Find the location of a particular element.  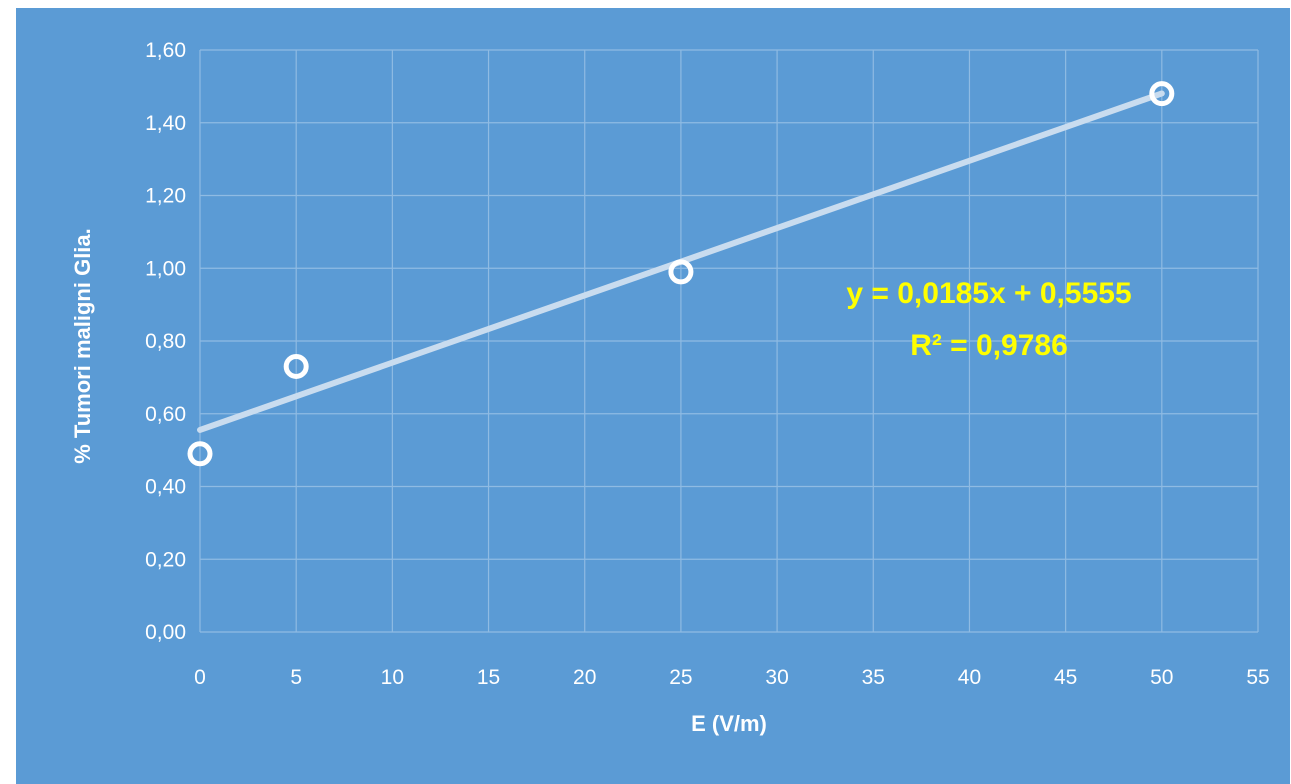

y-tick-label: 0,40 is located at coordinates (165, 487).